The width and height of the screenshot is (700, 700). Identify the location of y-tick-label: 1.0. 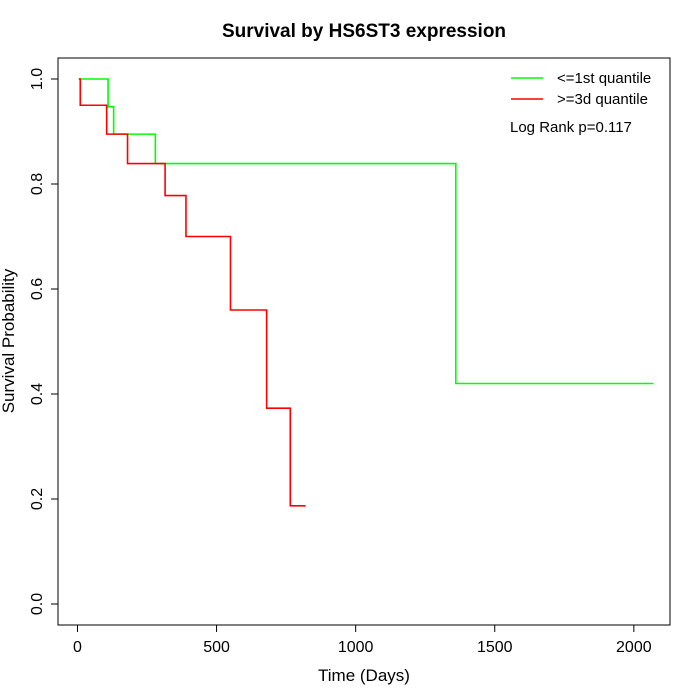
(37, 79).